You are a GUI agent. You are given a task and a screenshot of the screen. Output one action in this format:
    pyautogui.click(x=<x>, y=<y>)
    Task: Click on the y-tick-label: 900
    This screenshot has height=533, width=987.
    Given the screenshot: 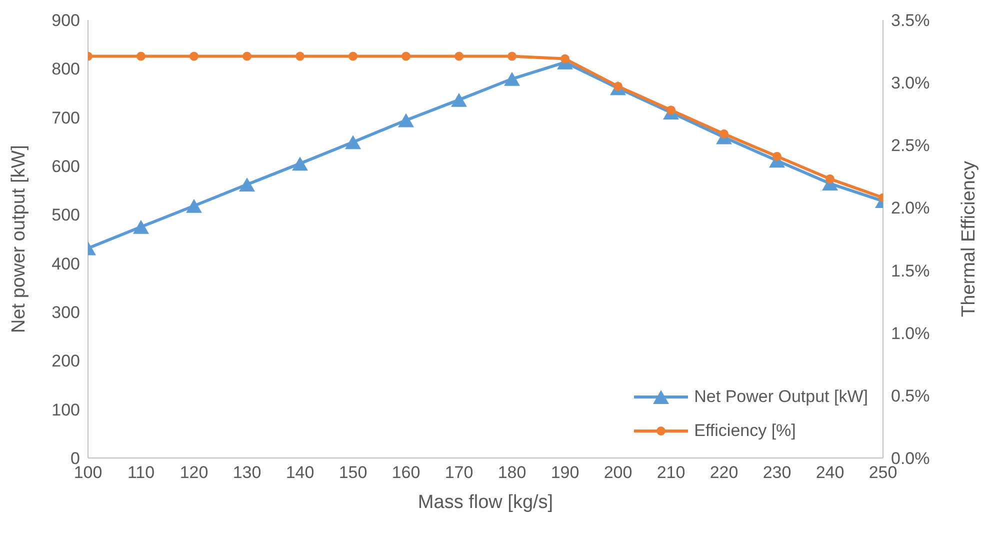 What is the action you would take?
    pyautogui.click(x=66, y=20)
    